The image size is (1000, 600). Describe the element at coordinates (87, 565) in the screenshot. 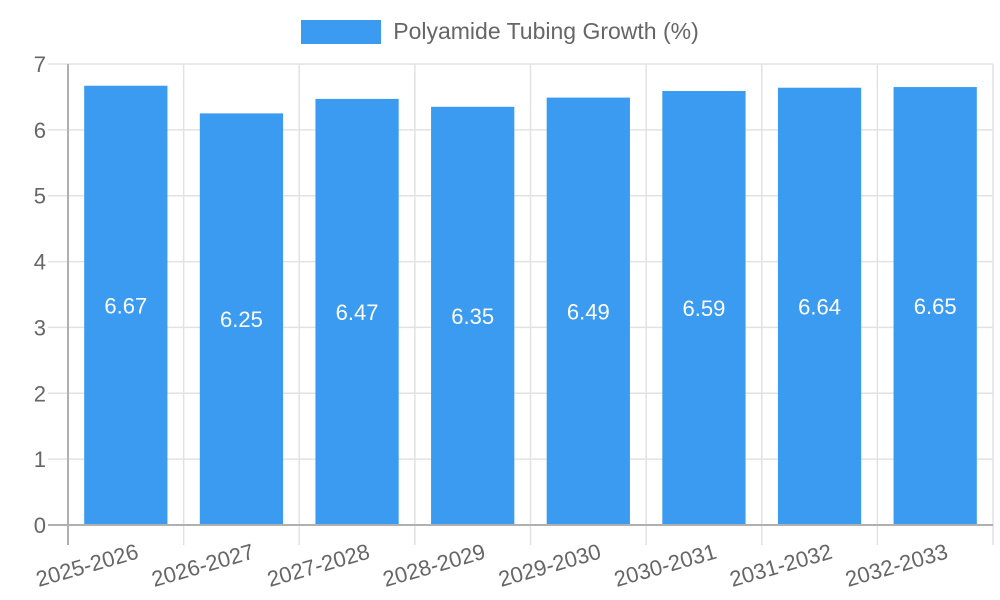

I see `x-tick-label: 2025-2026` at that location.